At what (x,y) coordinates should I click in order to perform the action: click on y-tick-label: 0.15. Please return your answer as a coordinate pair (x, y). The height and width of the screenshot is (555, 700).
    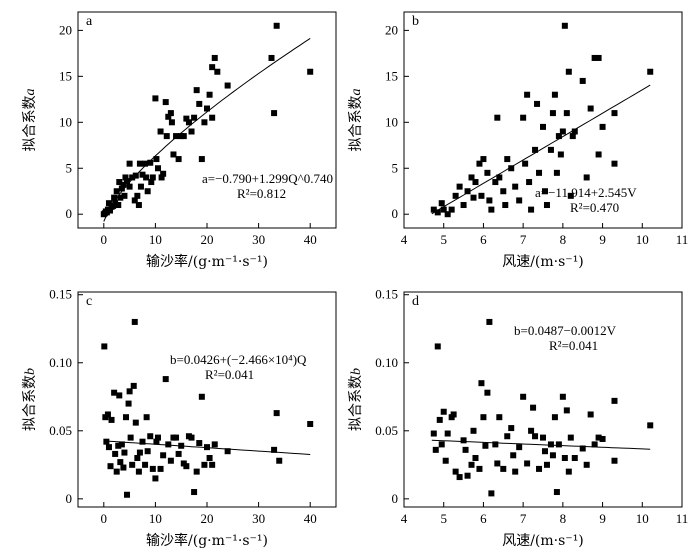
    Looking at the image, I should click on (60, 294).